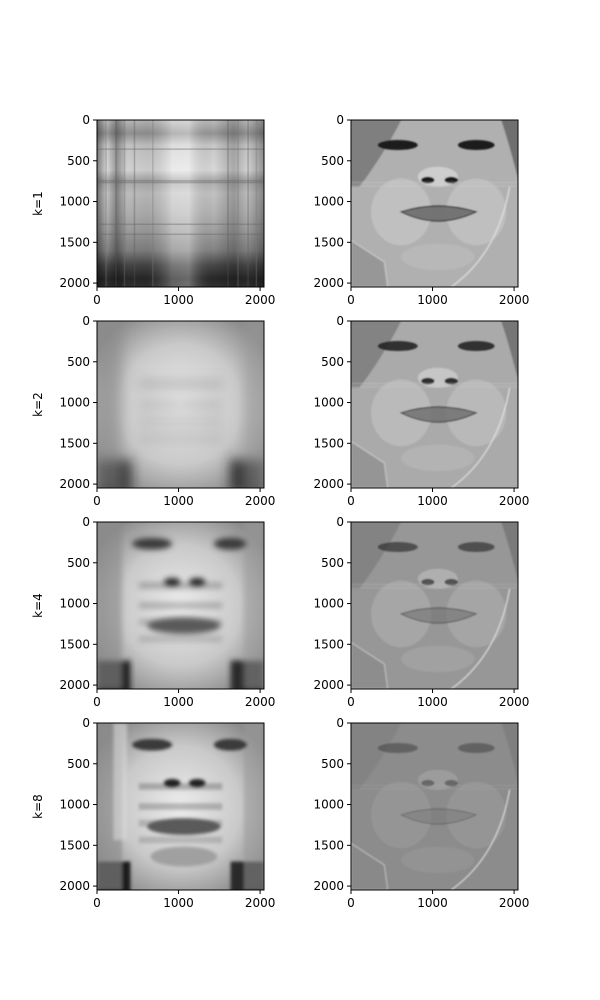 The image size is (600, 1000). I want to click on panel-image-r0-c1, so click(434, 203).